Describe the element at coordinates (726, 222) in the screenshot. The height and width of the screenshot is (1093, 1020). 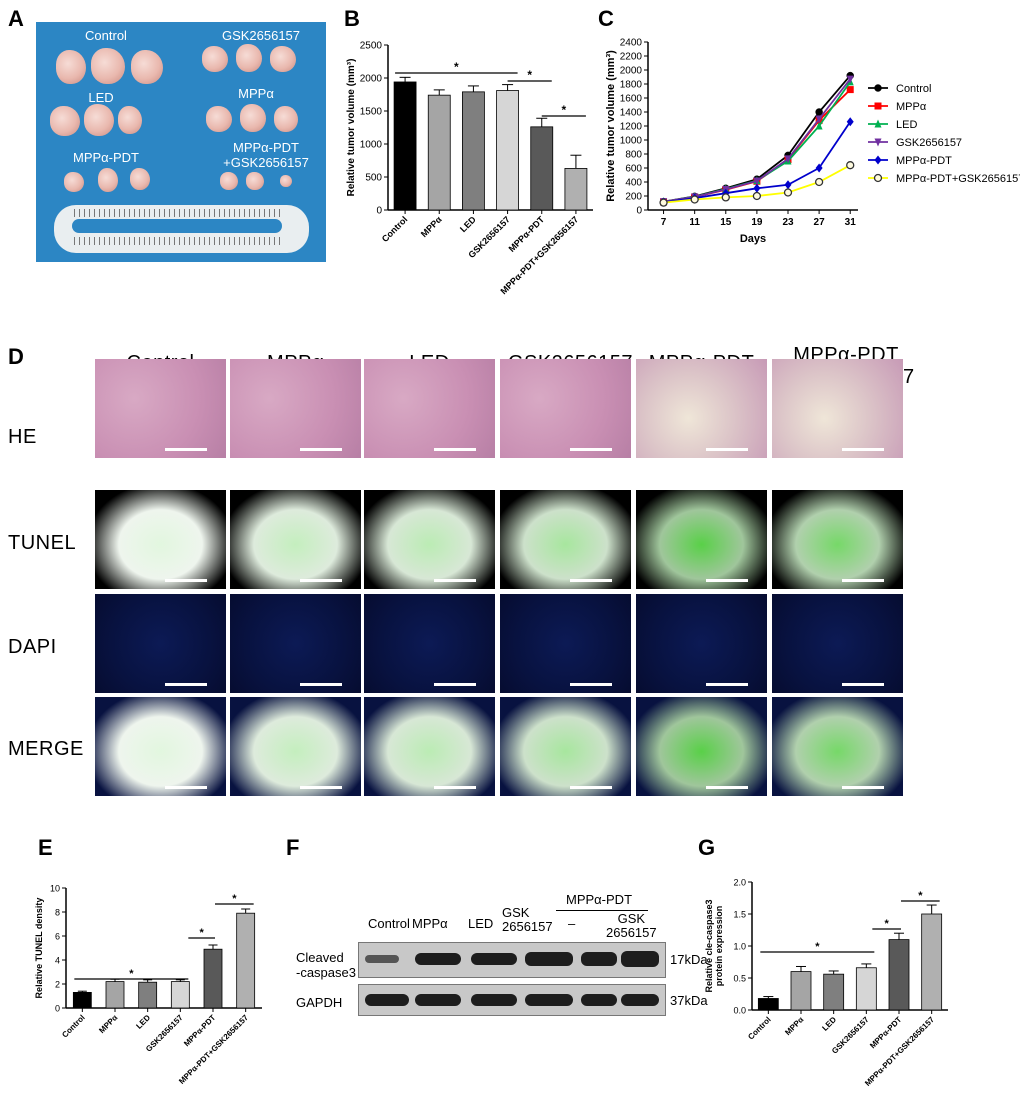
I see `x-tick-label: 15` at that location.